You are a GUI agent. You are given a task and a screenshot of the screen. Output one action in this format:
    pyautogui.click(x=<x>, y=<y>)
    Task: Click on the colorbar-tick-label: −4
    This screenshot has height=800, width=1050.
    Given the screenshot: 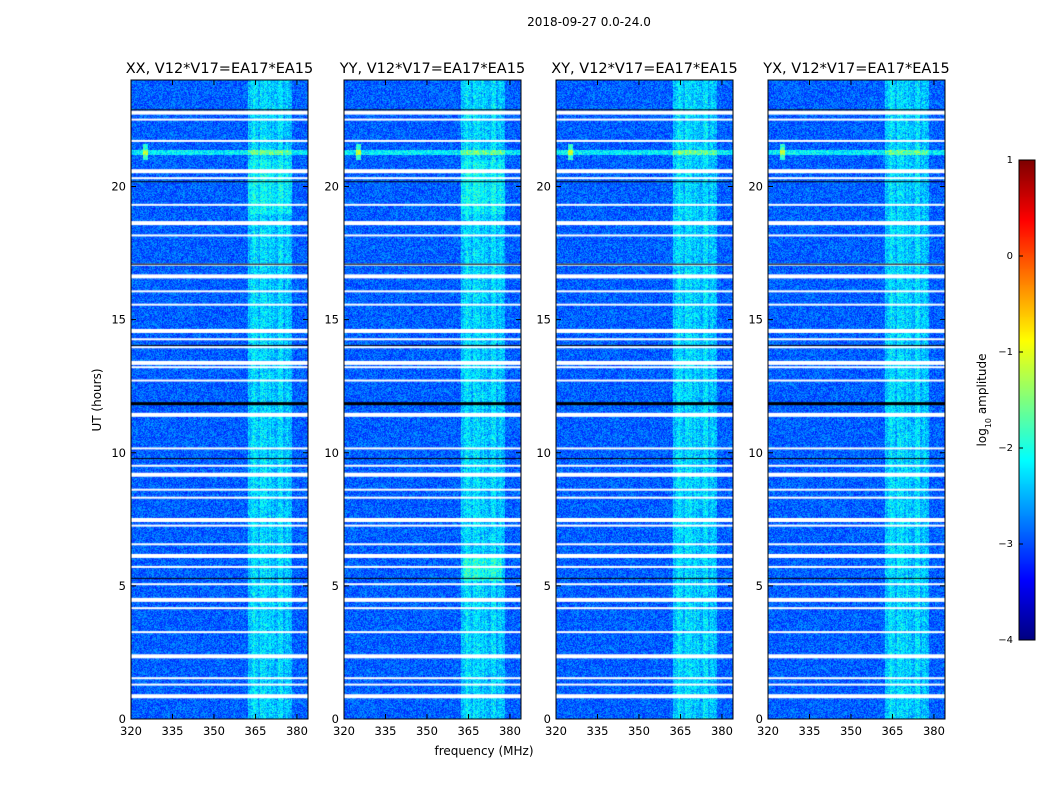 What is the action you would take?
    pyautogui.click(x=1005, y=640)
    